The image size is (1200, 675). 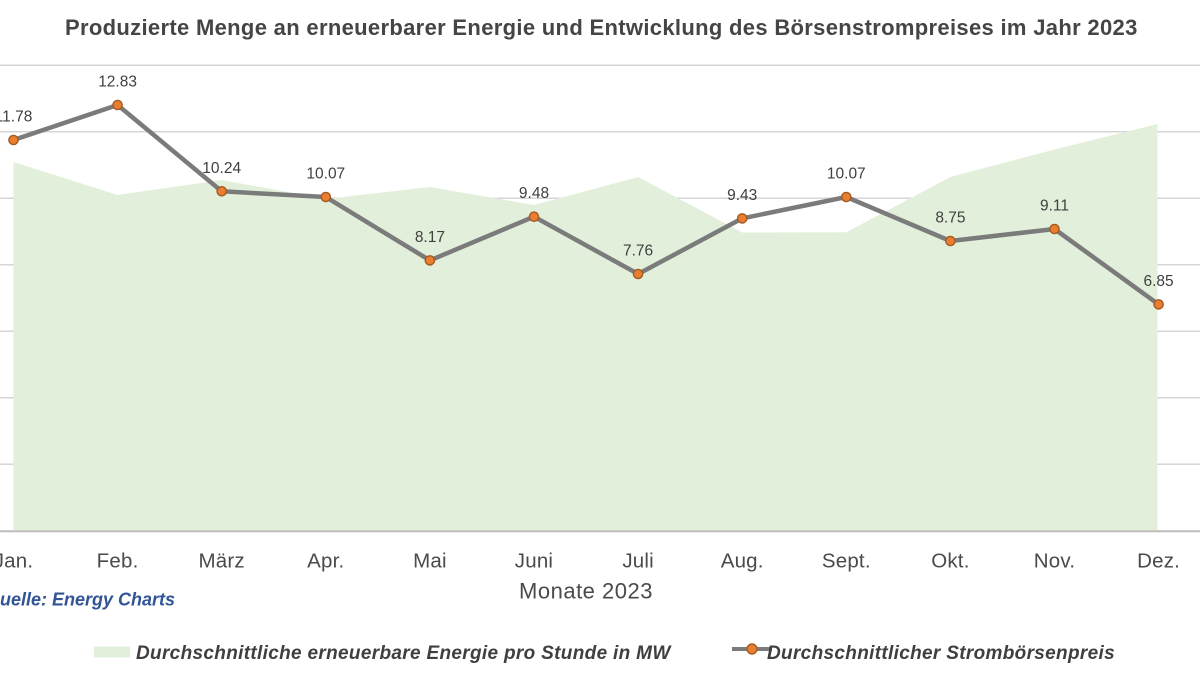 What do you see at coordinates (846, 561) in the screenshot?
I see `svg-text: Sept.` at bounding box center [846, 561].